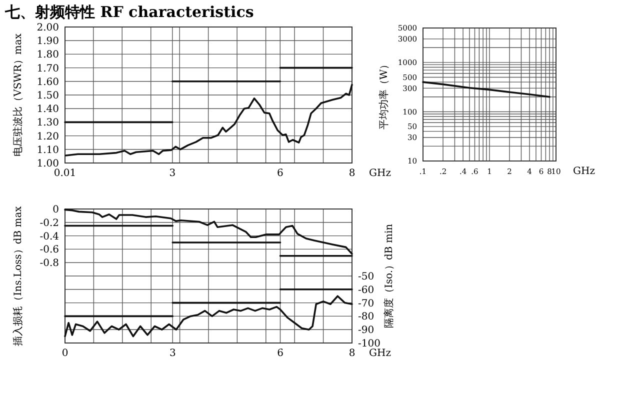 The width and height of the screenshot is (625, 399). Describe the element at coordinates (47, 164) in the screenshot. I see `y-tick-label: 1.00` at that location.